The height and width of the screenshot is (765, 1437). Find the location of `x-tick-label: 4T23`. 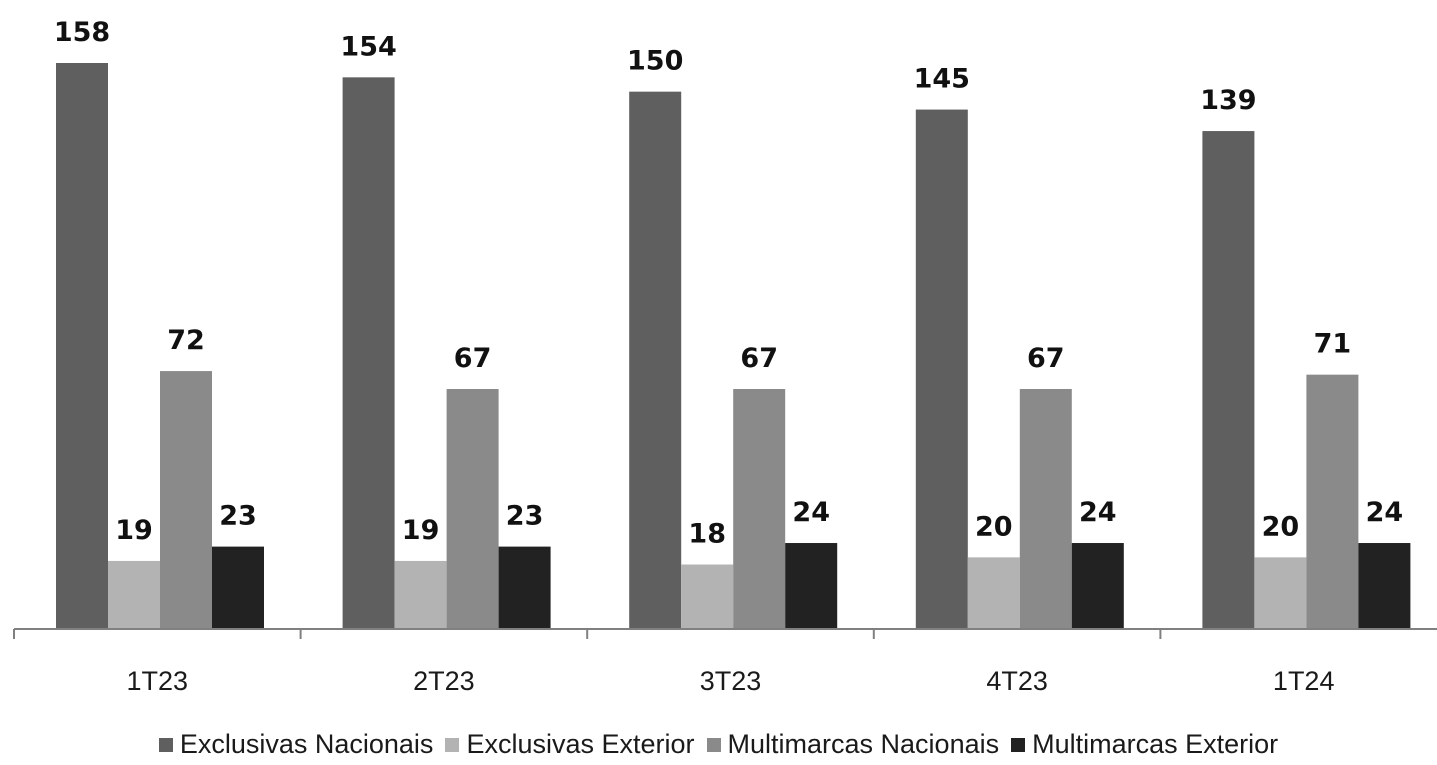

x-tick-label: 4T23 is located at coordinates (1017, 681).